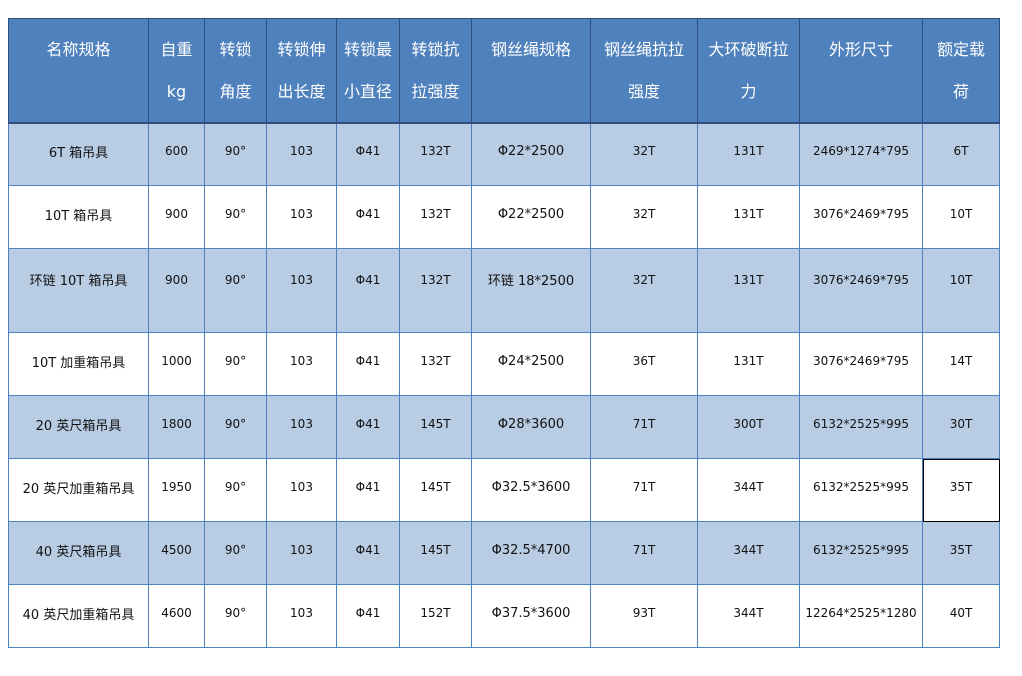 The image size is (1022, 676). I want to click on table-cell: 14T, so click(961, 364).